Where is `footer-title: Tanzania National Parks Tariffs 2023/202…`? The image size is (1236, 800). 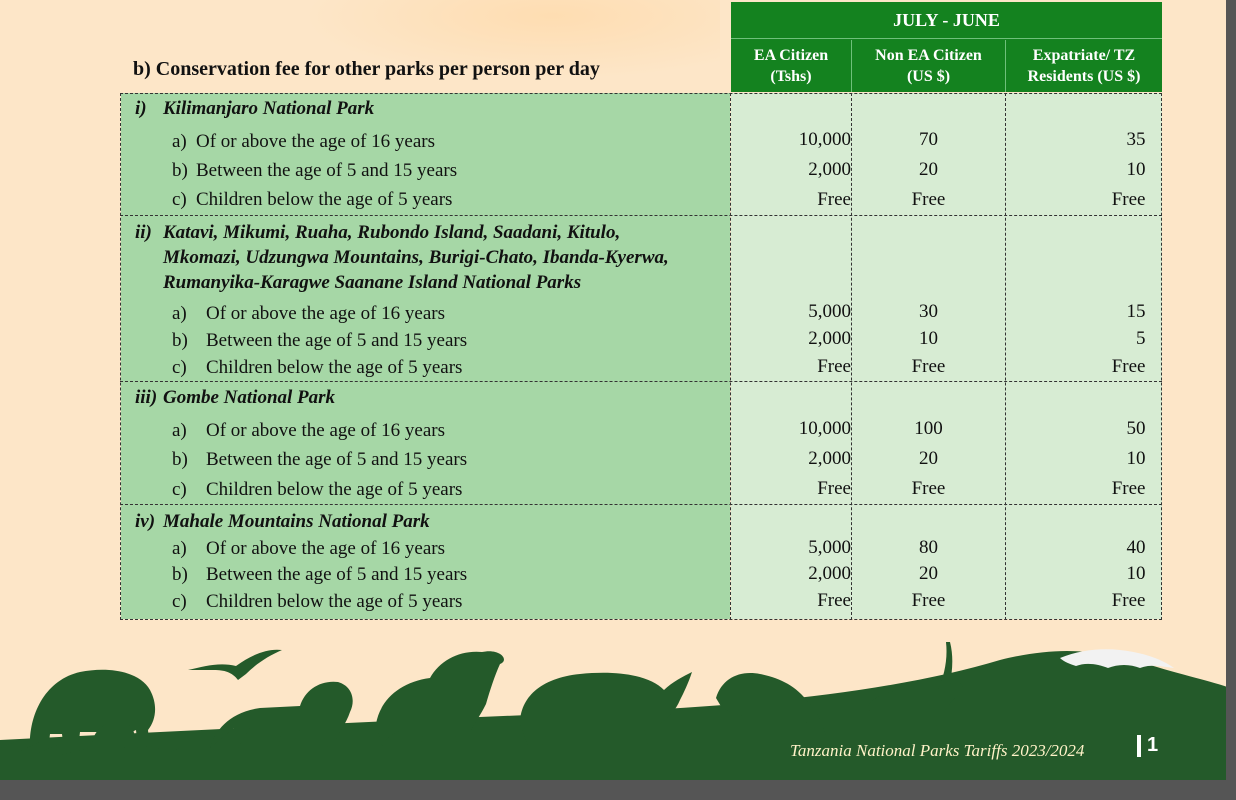 footer-title: Tanzania National Parks Tariffs 2023/202… is located at coordinates (937, 750).